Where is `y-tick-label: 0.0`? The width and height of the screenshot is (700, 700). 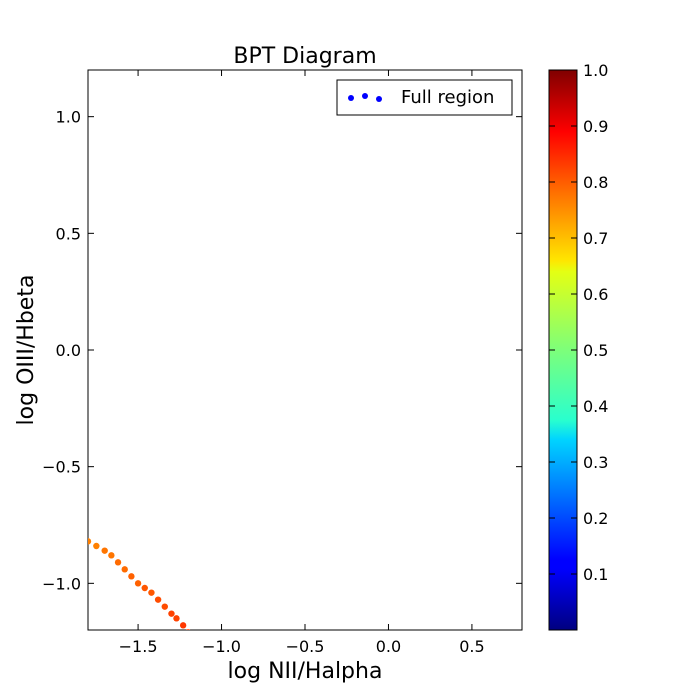
y-tick-label: 0.0 is located at coordinates (68, 350).